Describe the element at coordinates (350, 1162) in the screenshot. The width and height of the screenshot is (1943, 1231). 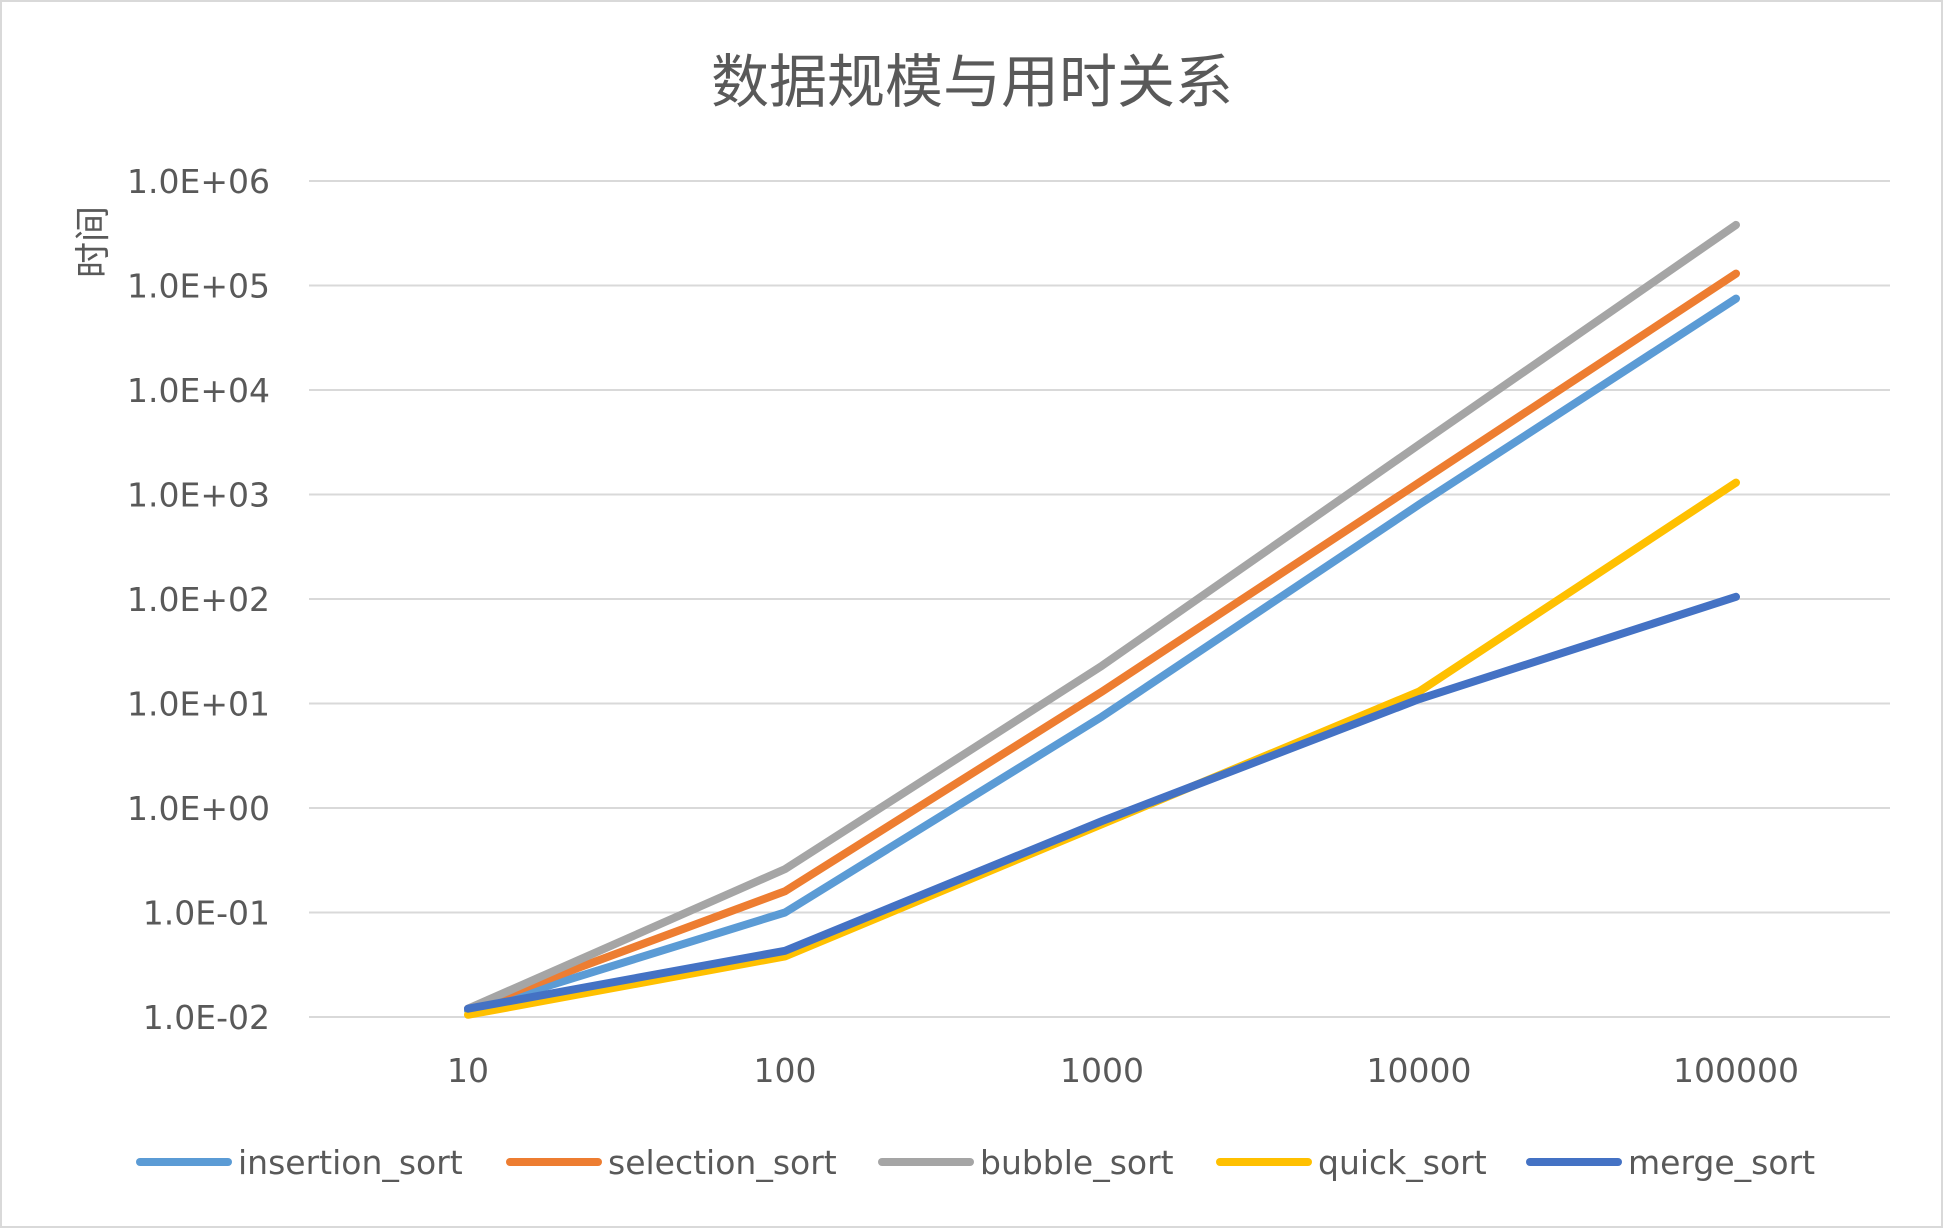
I see `legend-label: insertion_sort` at that location.